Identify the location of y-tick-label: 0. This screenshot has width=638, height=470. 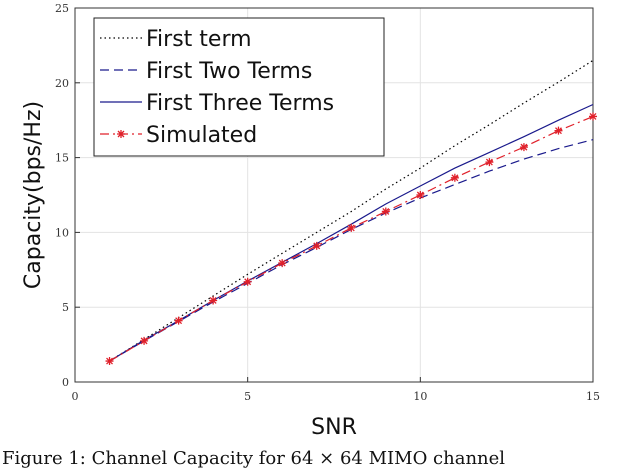
(65, 382).